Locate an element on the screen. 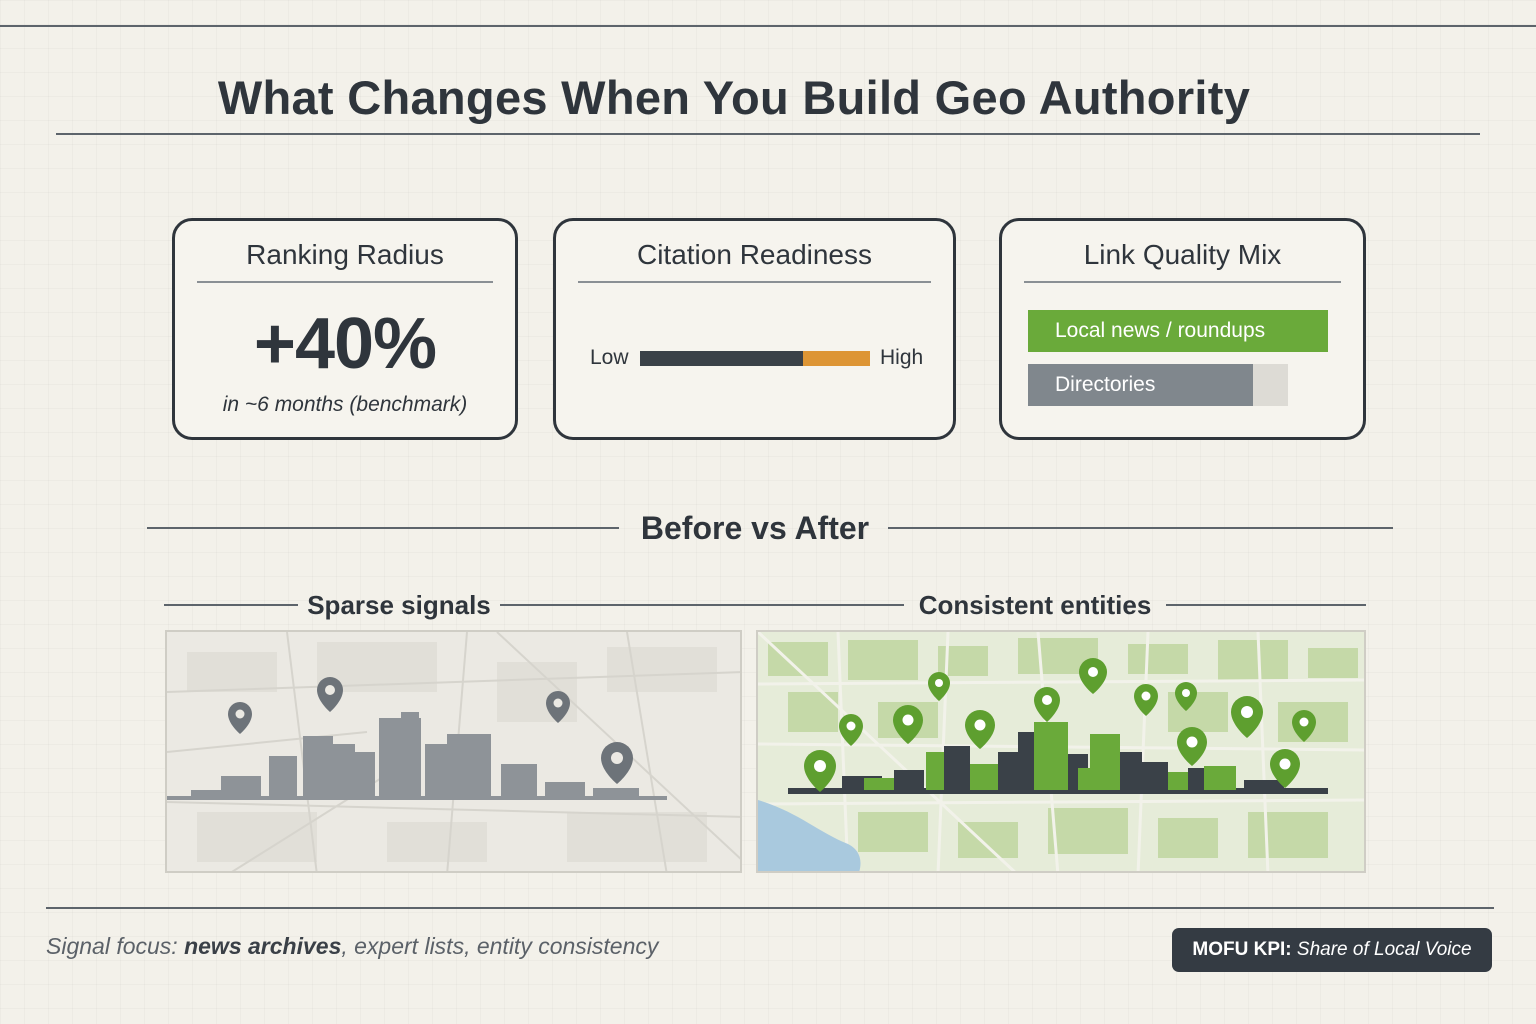  kpi-badge: MOFU KPI: Share of Local Voice is located at coordinates (1332, 950).